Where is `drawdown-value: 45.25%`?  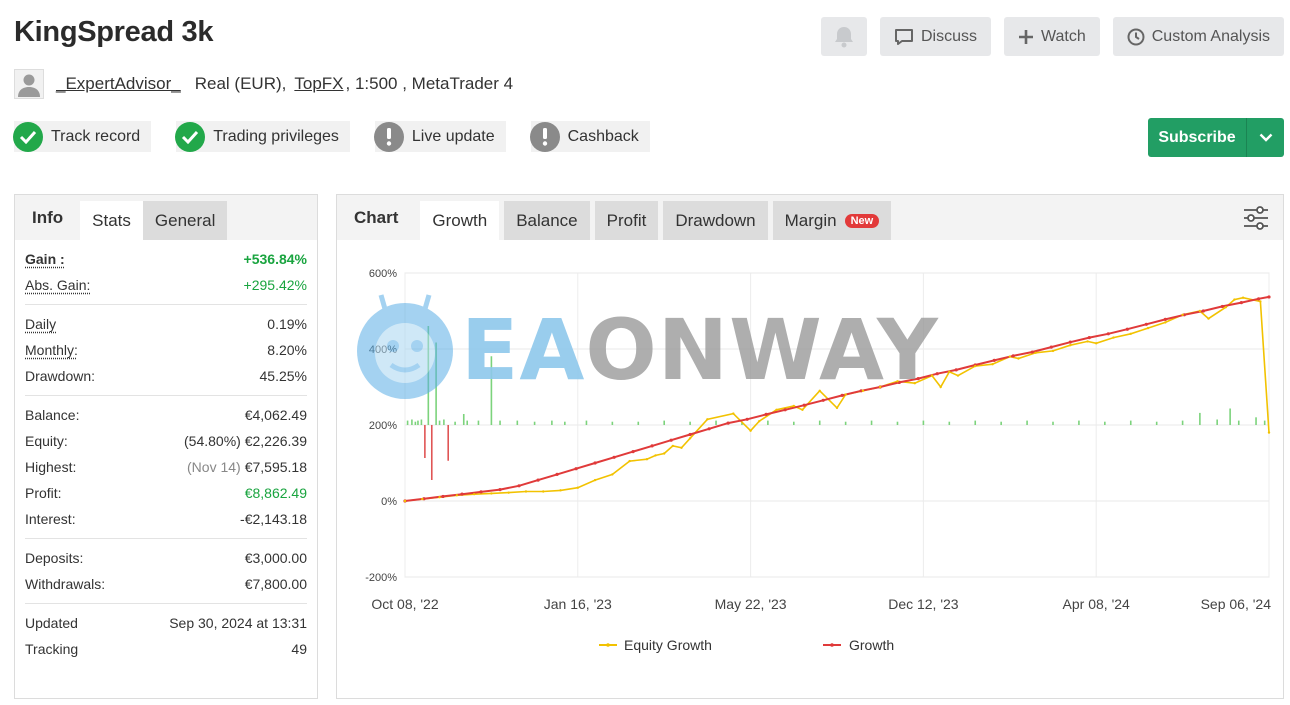
drawdown-value: 45.25% is located at coordinates (283, 376).